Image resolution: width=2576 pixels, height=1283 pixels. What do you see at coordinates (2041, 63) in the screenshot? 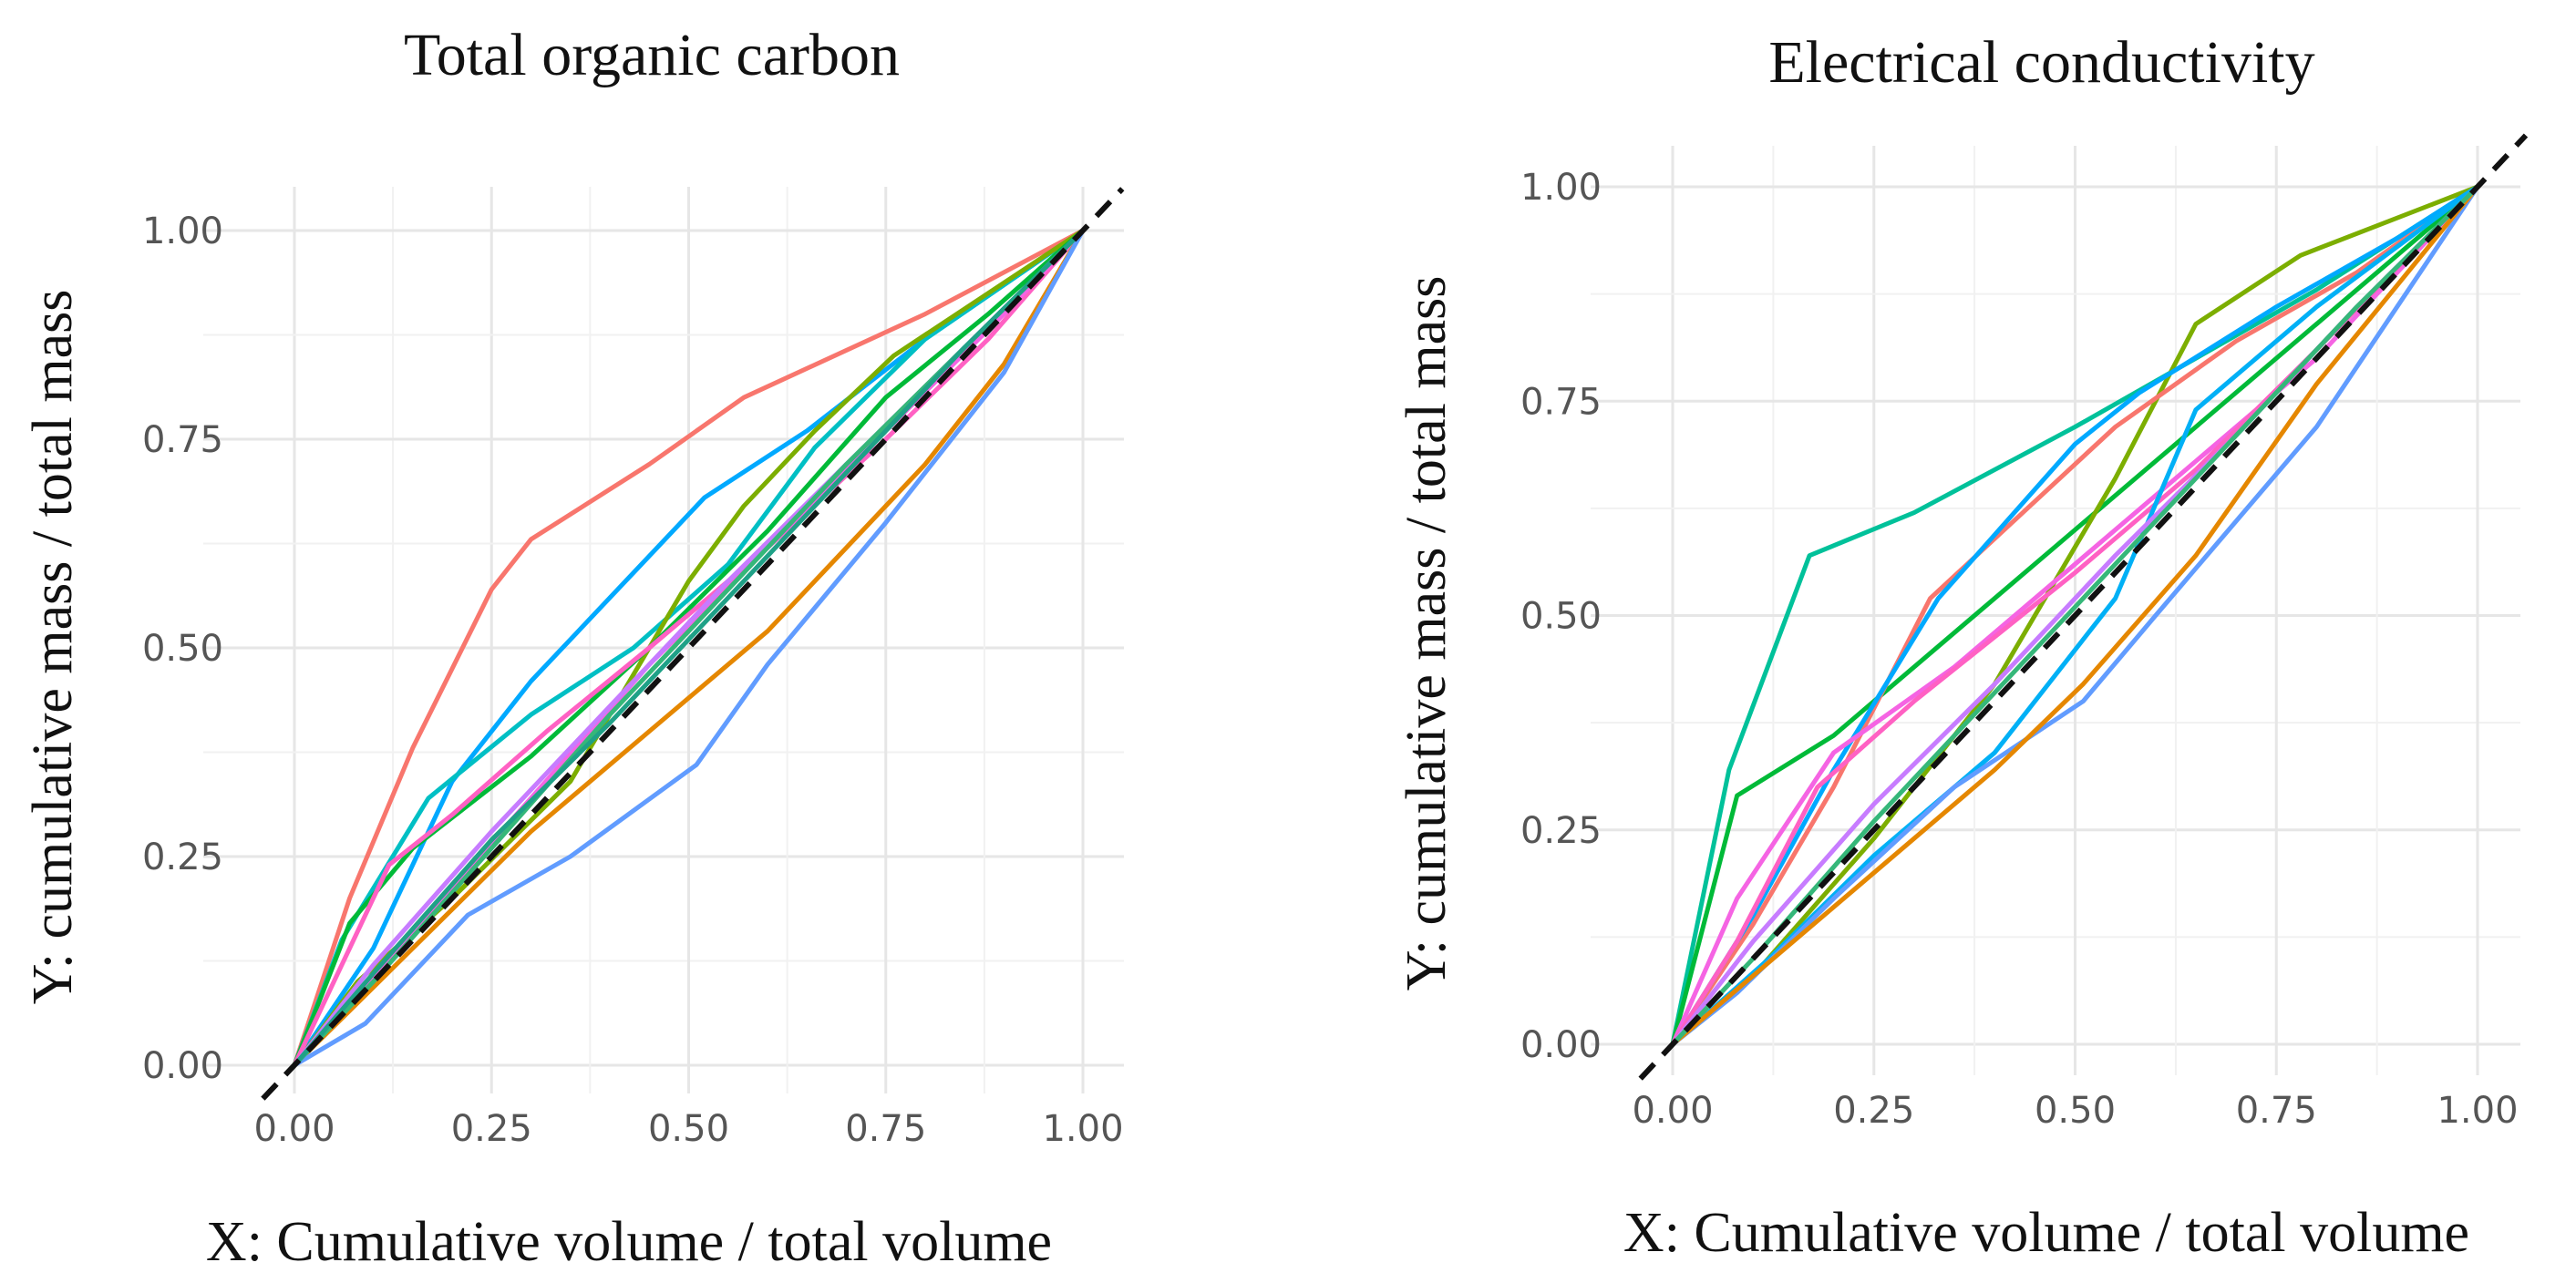
I see `chart-title: Electrical conductivity` at bounding box center [2041, 63].